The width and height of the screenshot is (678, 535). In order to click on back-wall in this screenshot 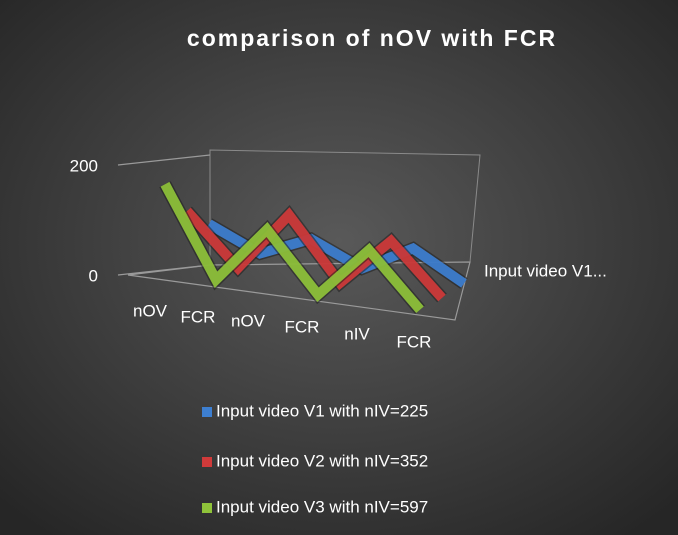, I will do `click(345, 207)`.